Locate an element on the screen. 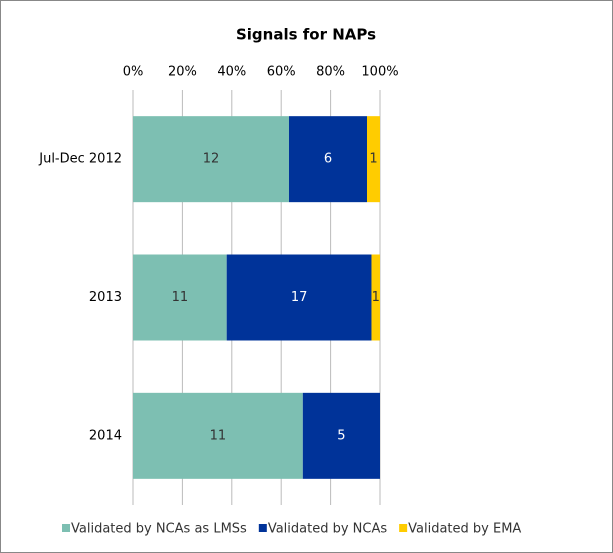 The width and height of the screenshot is (613, 553). x-tick-label: 20% is located at coordinates (182, 72).